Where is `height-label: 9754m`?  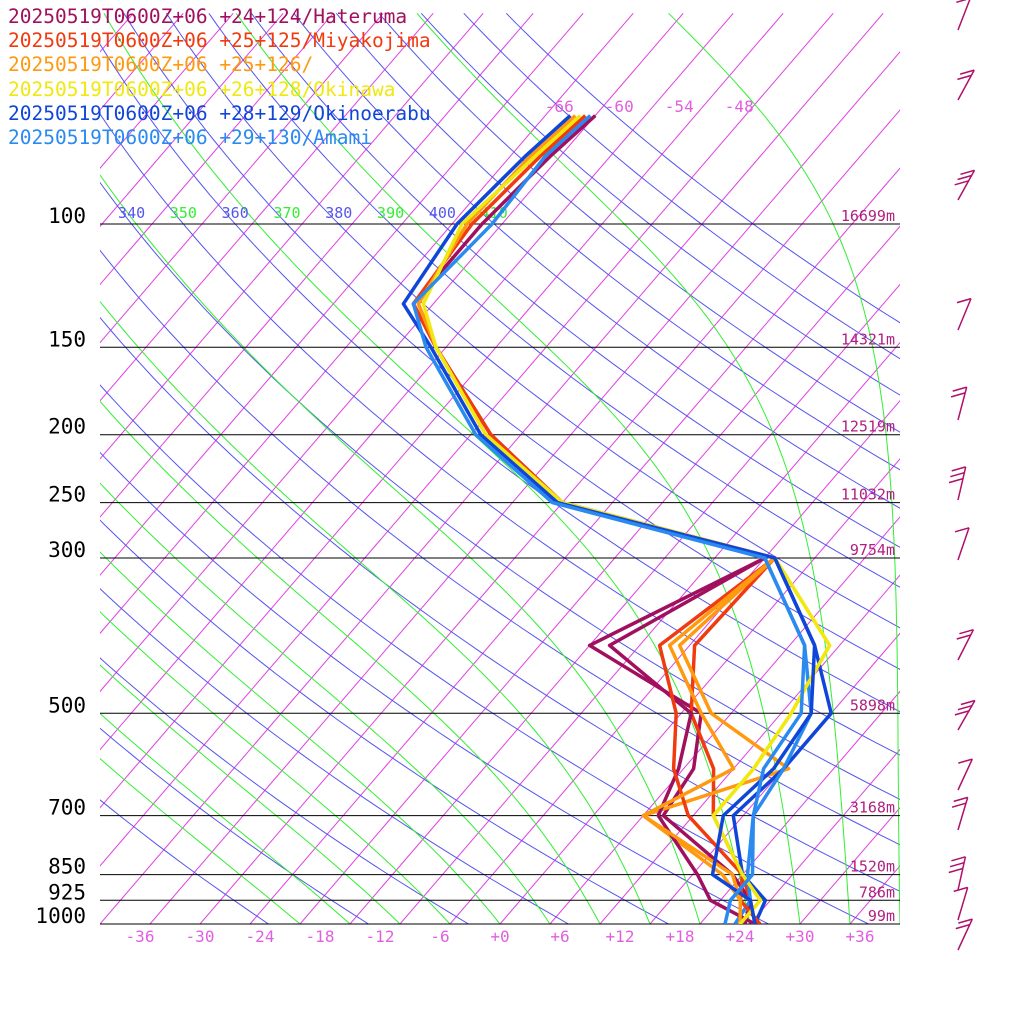
height-label: 9754m is located at coordinates (872, 550).